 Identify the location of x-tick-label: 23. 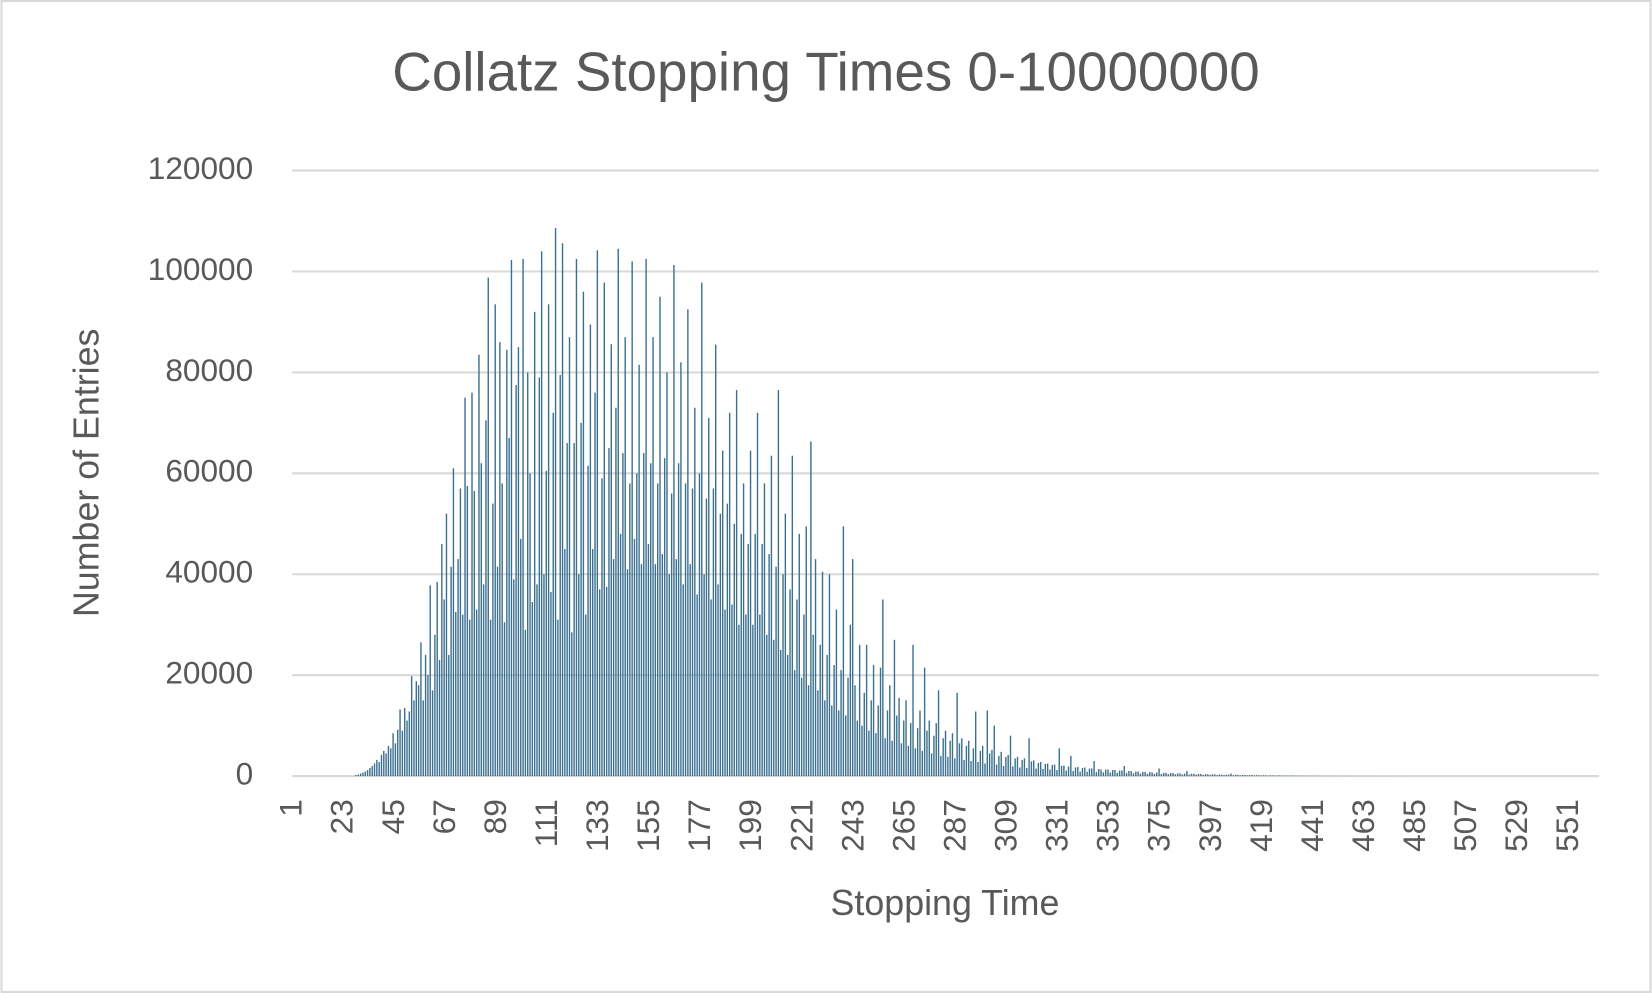
(342, 816).